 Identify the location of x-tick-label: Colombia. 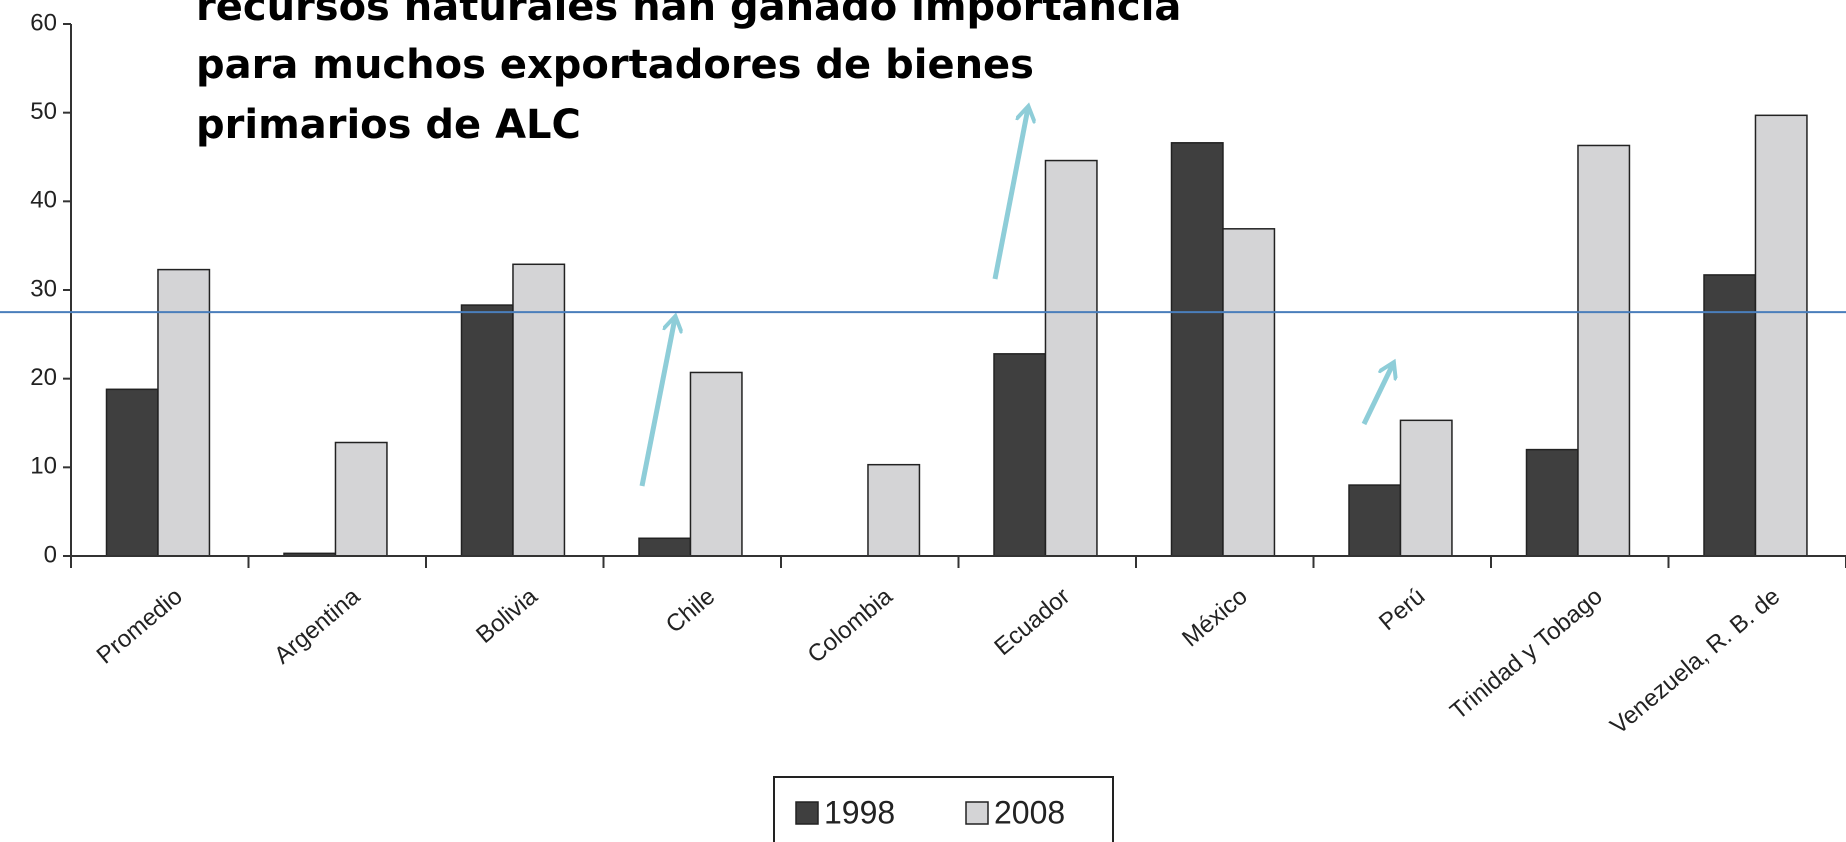
(851, 625).